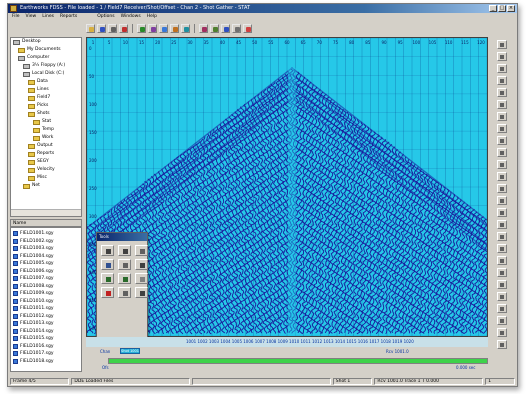 The height and width of the screenshot is (394, 530). What do you see at coordinates (141, 278) in the screenshot?
I see `mute-tool` at bounding box center [141, 278].